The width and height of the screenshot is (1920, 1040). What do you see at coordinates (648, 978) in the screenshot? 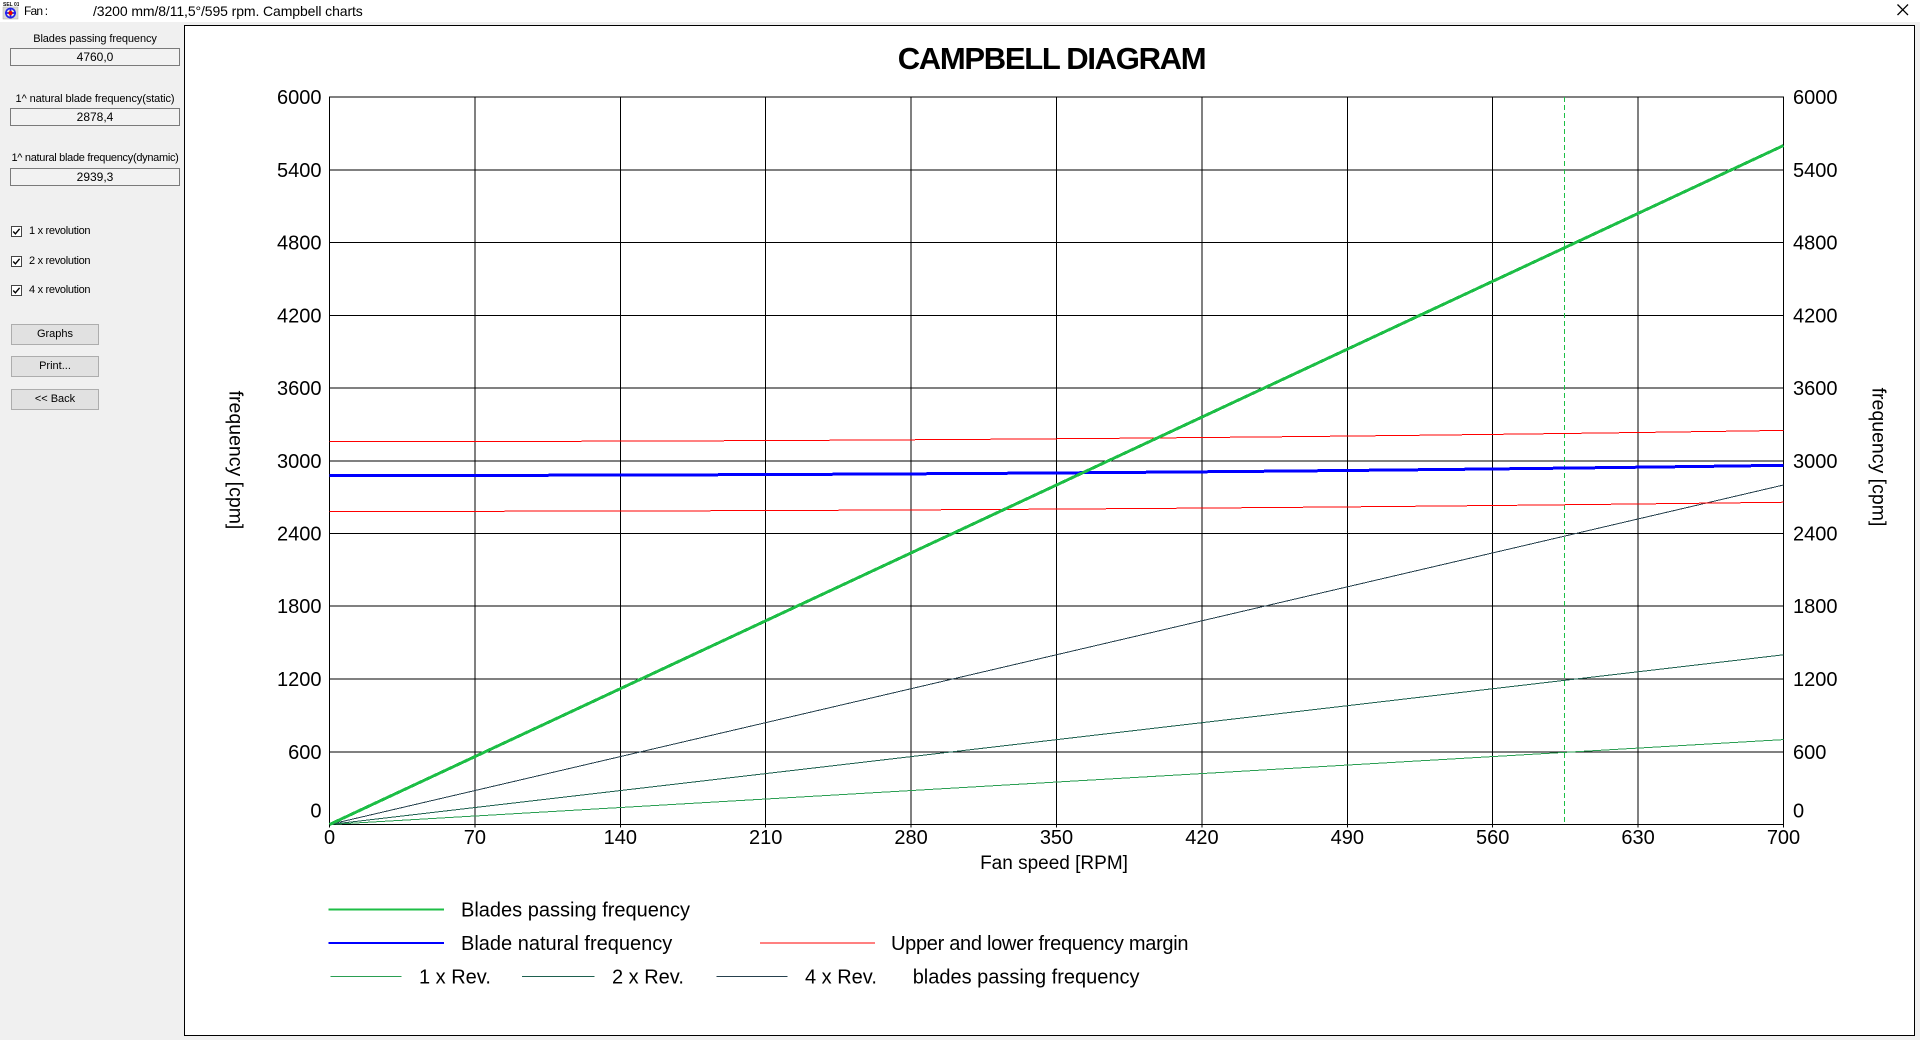
I see `svg-text: 2 x Rev.` at bounding box center [648, 978].